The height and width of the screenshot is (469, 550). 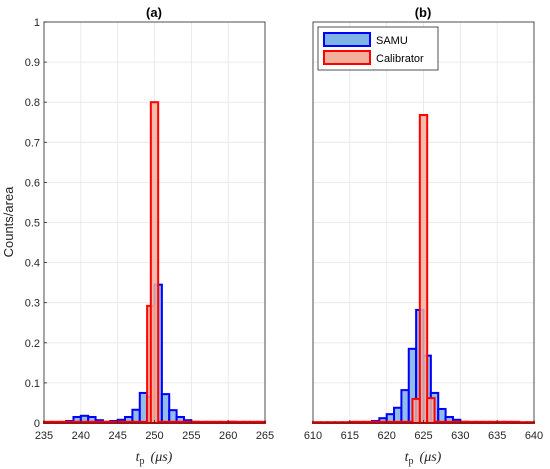 What do you see at coordinates (154, 12) in the screenshot?
I see `panel-title-a: (a)` at bounding box center [154, 12].